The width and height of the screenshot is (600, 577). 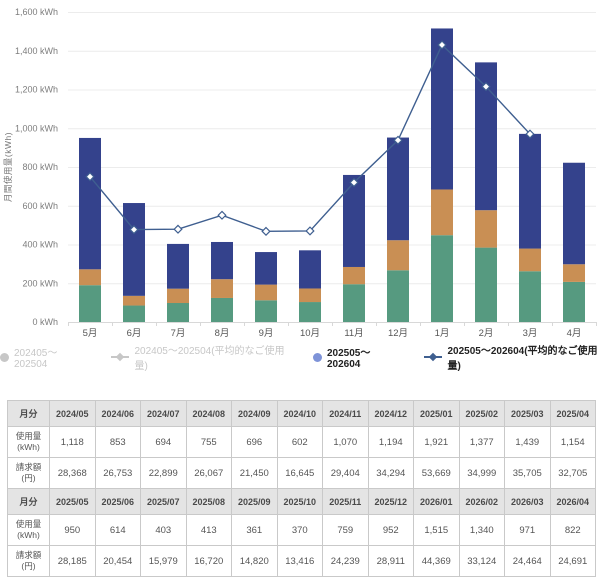 I want to click on usage-row-label: 使用量 (kWh), so click(x=28, y=442).